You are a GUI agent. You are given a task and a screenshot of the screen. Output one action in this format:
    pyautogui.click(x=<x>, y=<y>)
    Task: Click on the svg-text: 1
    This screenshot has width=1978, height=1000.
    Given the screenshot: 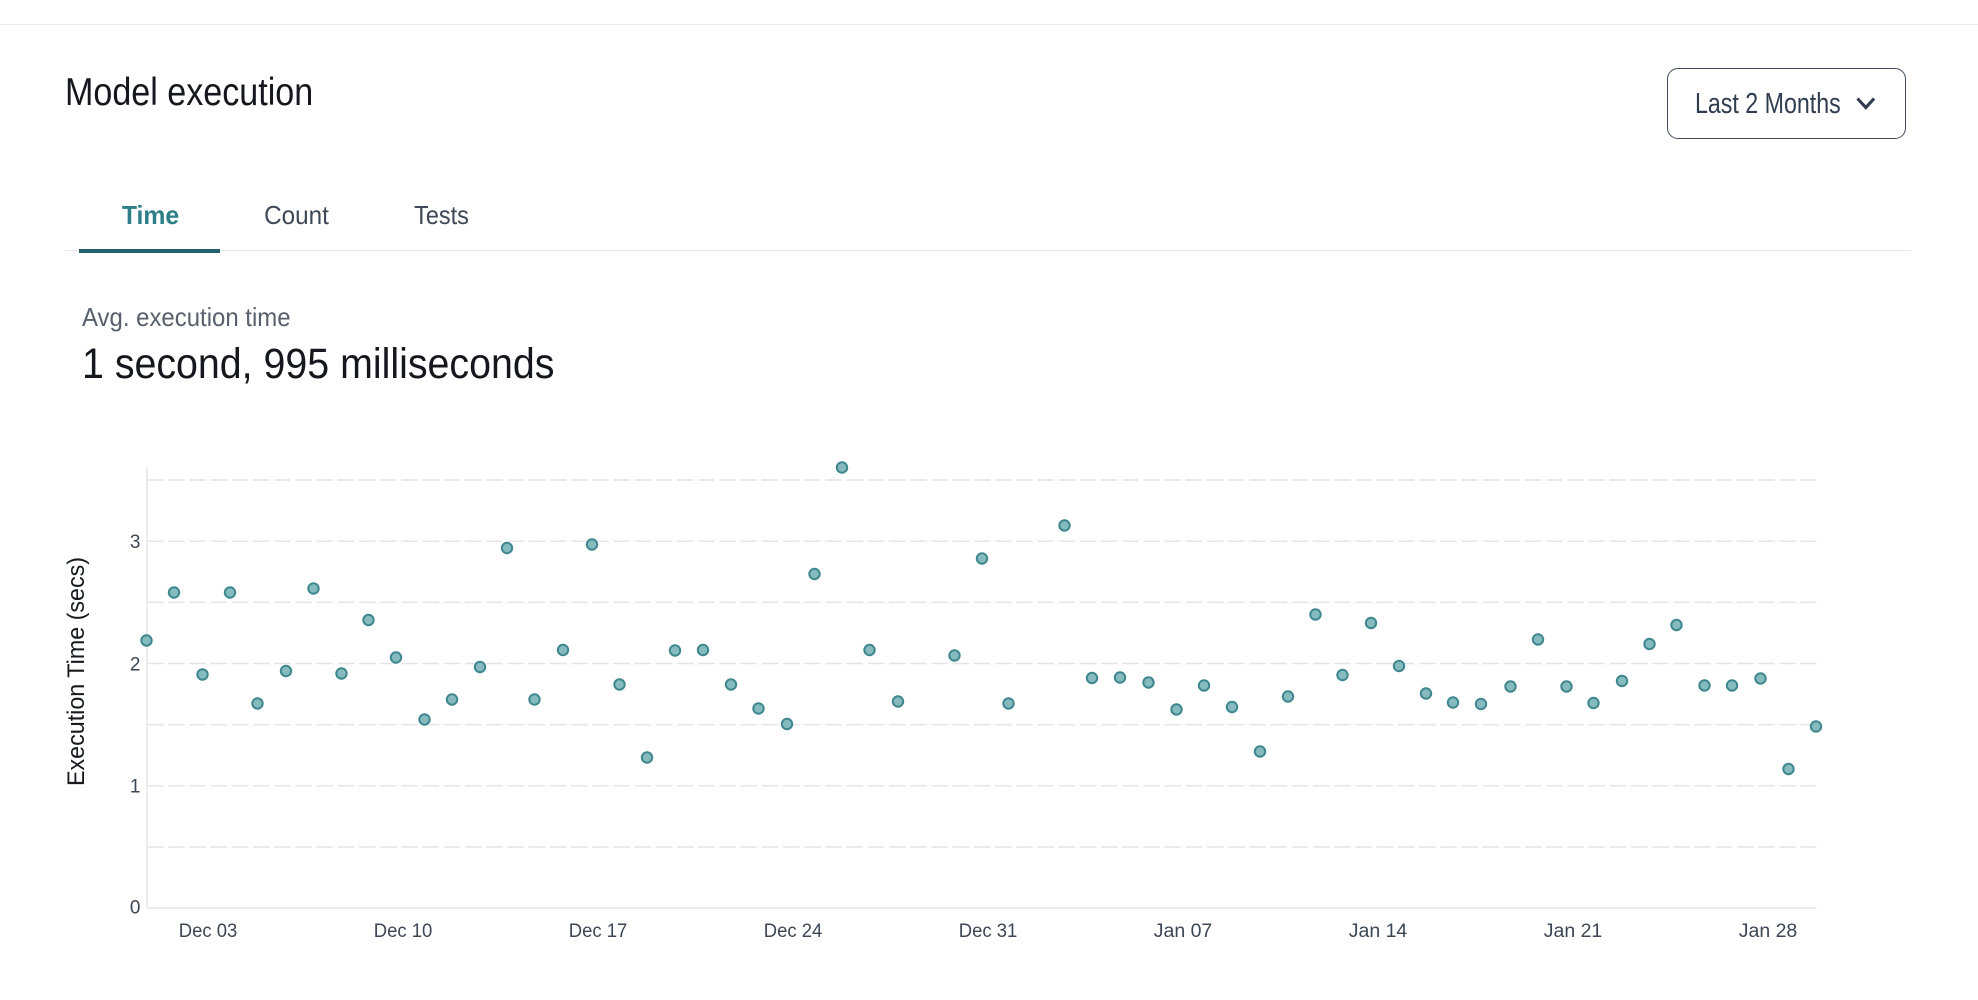 What is the action you would take?
    pyautogui.click(x=135, y=787)
    